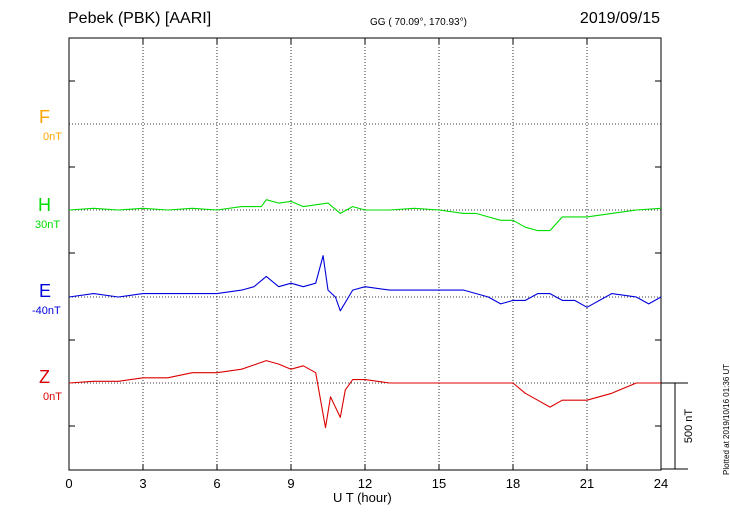  What do you see at coordinates (290, 483) in the screenshot?
I see `x-tick-label: 9` at bounding box center [290, 483].